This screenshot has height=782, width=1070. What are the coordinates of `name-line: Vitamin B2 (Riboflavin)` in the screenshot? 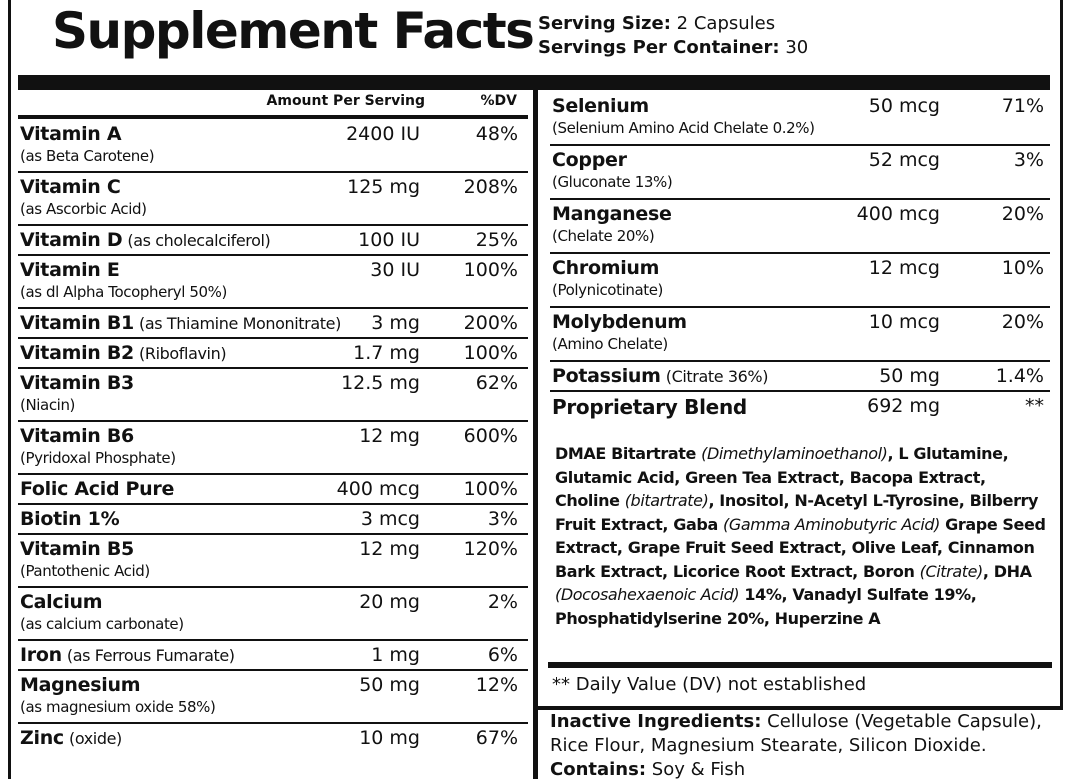 It's located at (123, 353).